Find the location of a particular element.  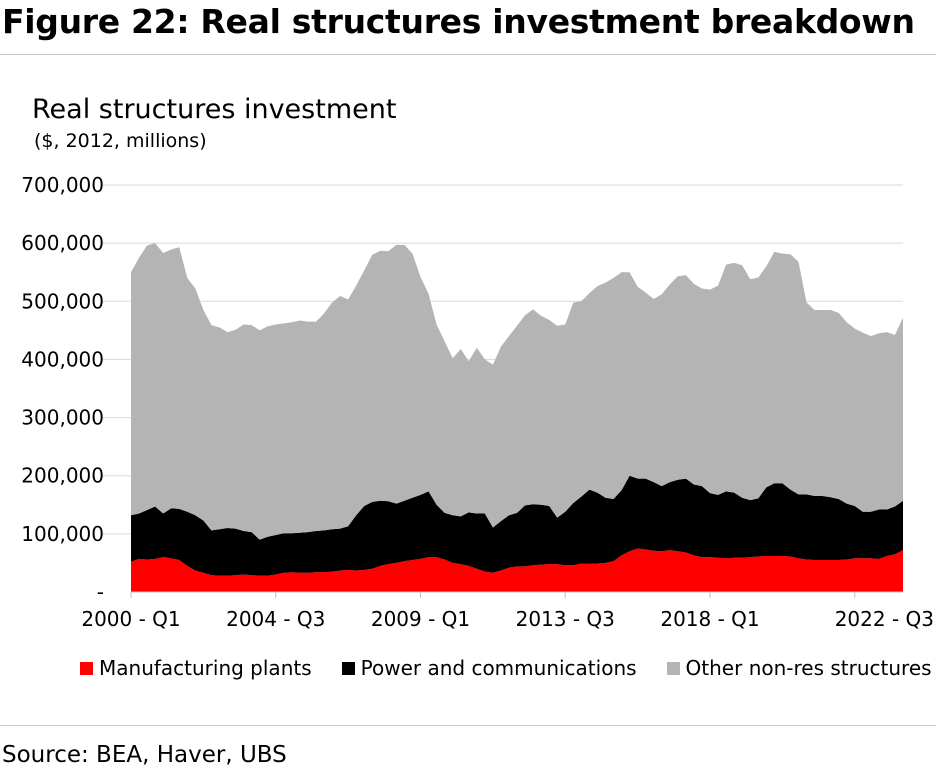

y-tick-label: 600,000 is located at coordinates (62, 243).